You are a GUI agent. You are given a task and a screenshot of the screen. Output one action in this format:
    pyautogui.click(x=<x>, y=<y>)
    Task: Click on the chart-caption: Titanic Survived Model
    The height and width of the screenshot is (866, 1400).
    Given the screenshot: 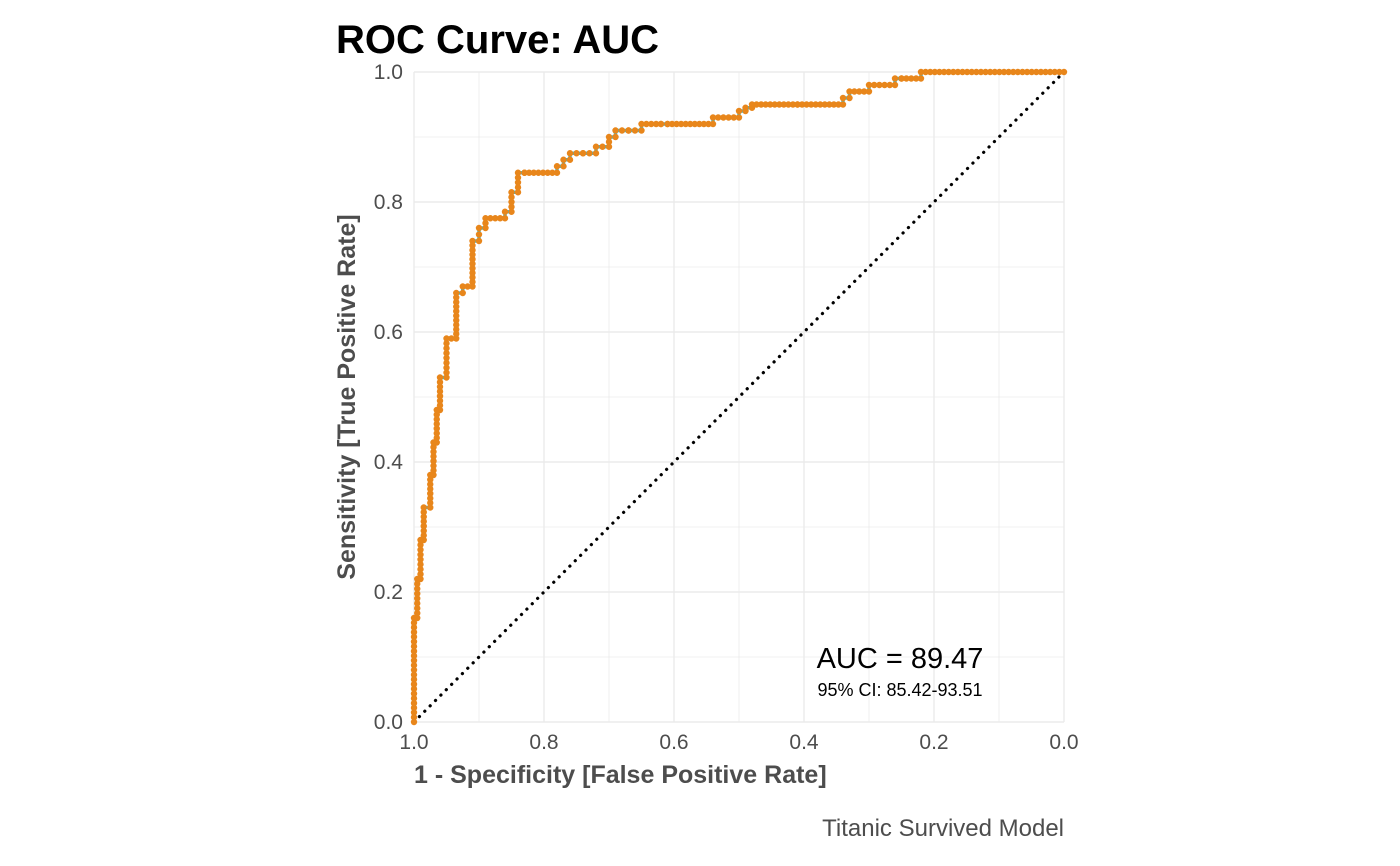 What is the action you would take?
    pyautogui.click(x=943, y=828)
    